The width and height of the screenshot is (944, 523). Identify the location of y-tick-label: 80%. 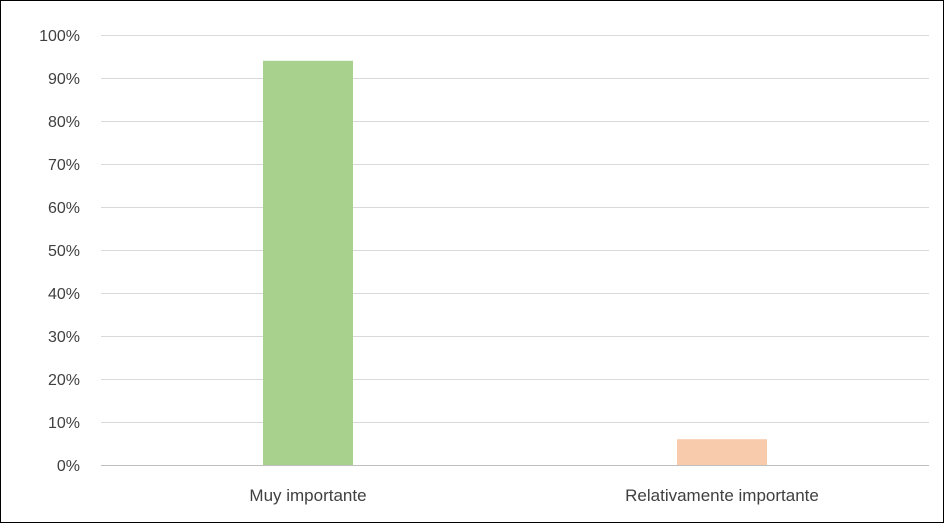
(64, 122).